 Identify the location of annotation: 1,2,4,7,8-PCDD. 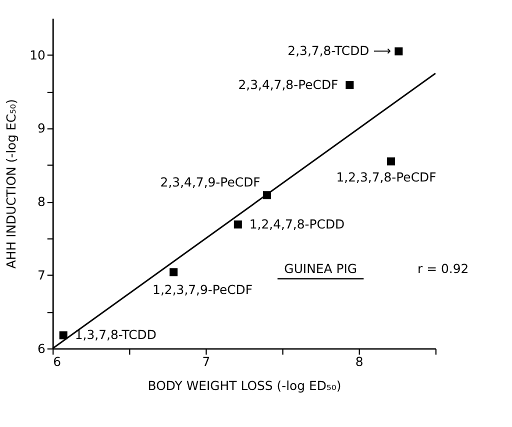
(297, 224).